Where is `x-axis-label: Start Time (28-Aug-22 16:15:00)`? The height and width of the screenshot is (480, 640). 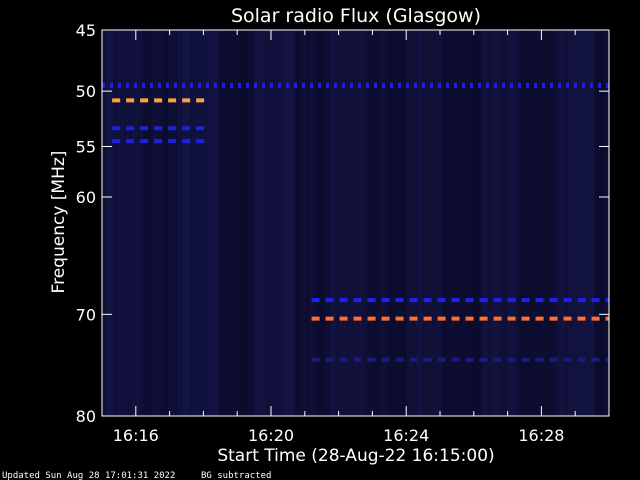 x-axis-label: Start Time (28-Aug-22 16:15:00) is located at coordinates (355, 456).